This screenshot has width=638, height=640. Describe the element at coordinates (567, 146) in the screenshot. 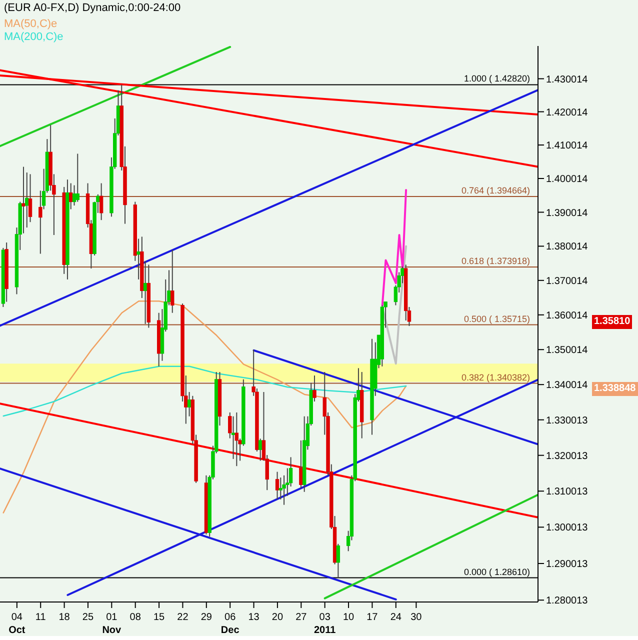

I see `y-tick-label: 1.410014` at that location.